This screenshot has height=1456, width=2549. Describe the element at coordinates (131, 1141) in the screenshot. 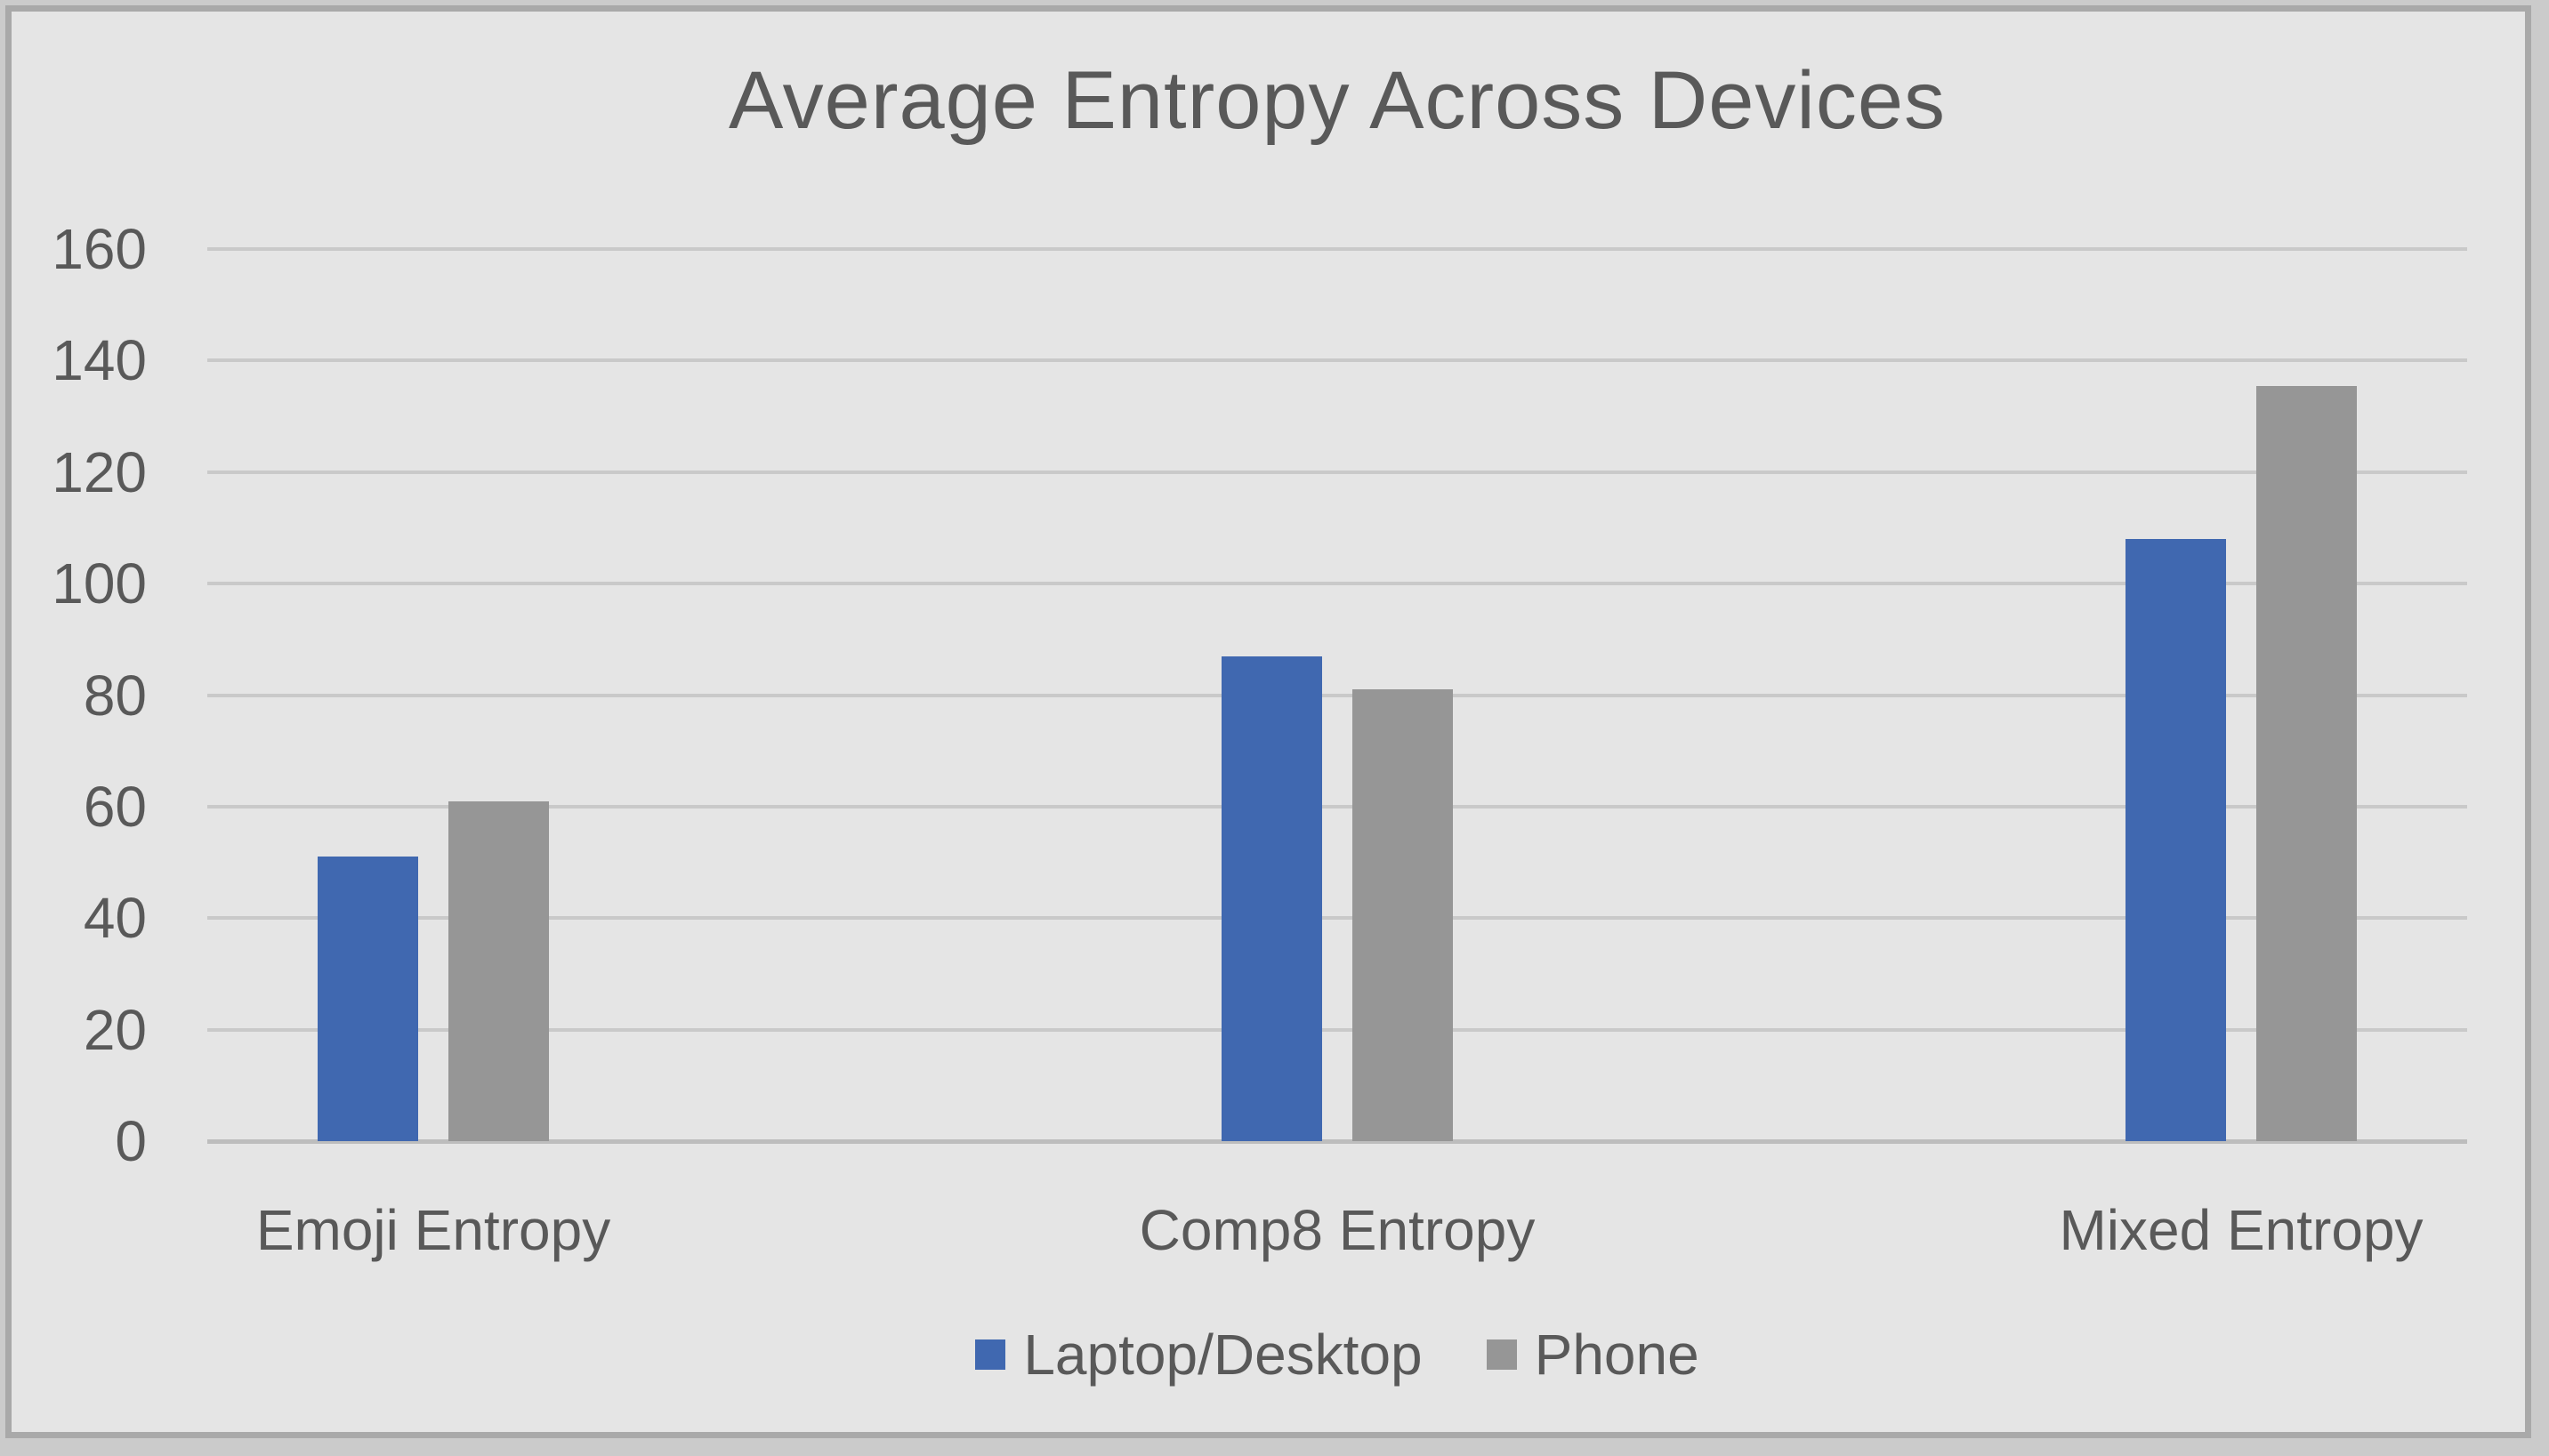

I see `y-axis-tick-label: 0` at that location.